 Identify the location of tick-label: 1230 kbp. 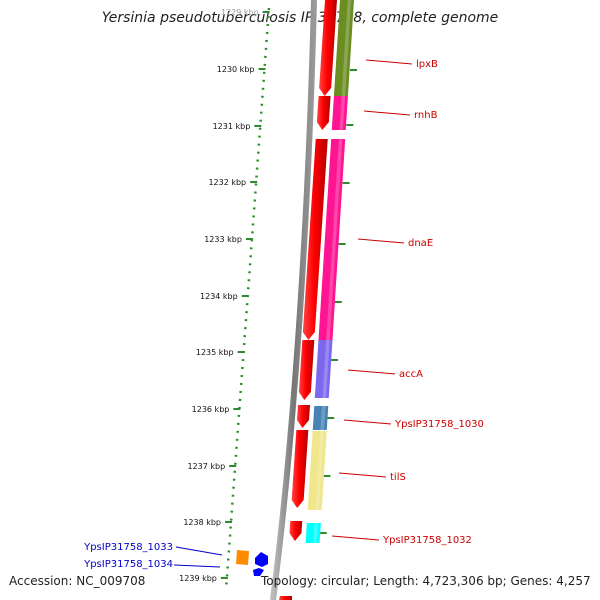
(236, 69).